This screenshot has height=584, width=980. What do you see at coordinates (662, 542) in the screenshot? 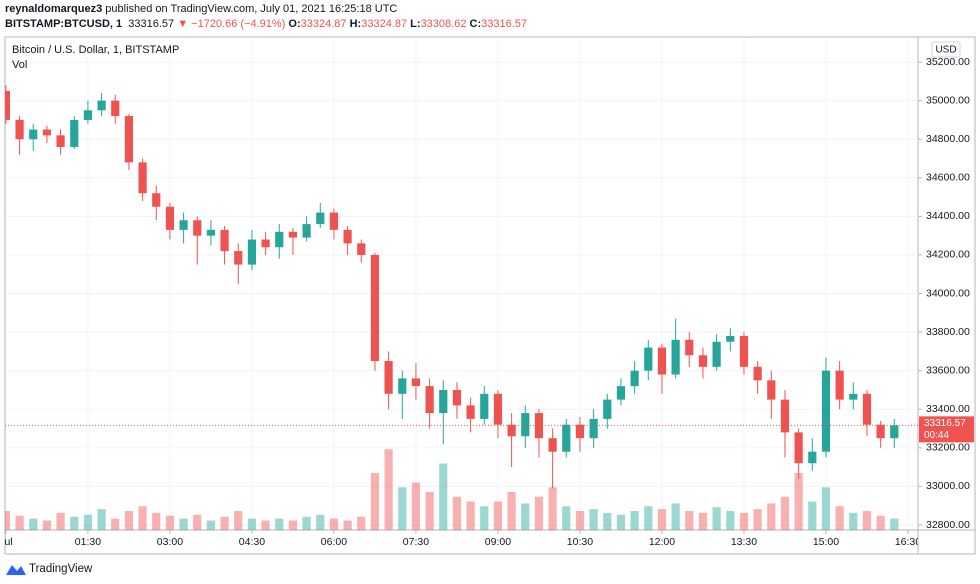
I see `x-tick-label: 12:00` at bounding box center [662, 542].